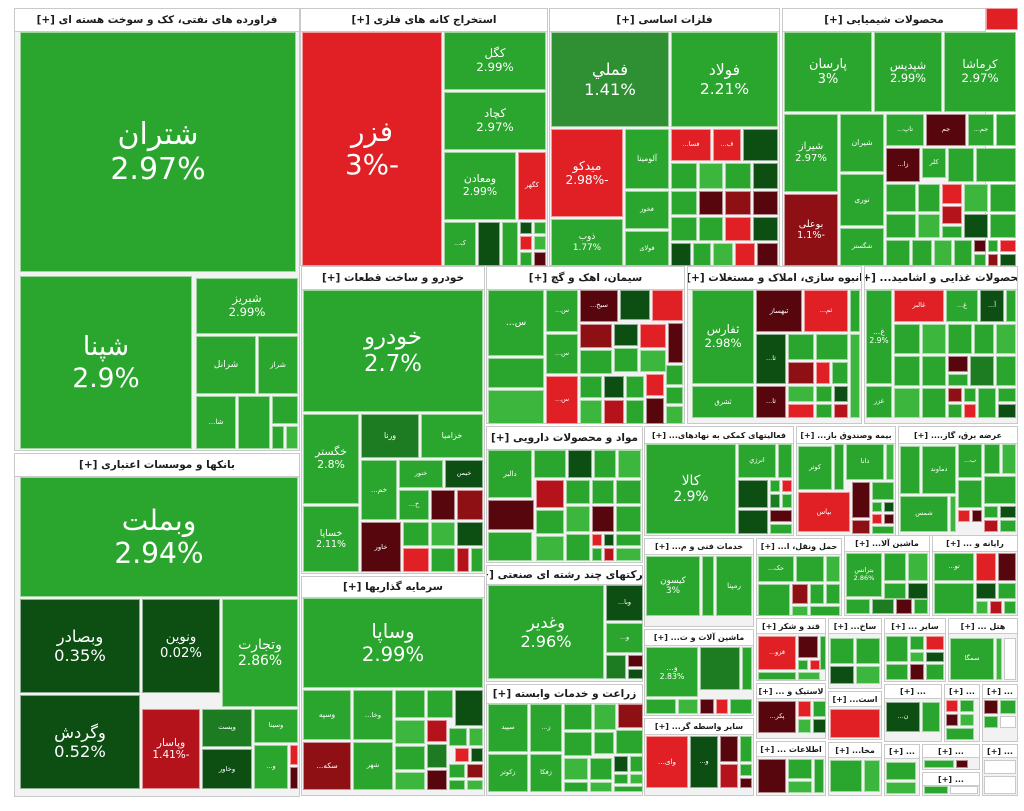 The image size is (1024, 811). What do you see at coordinates (452, 436) in the screenshot?
I see `tile-automotive-خزامیا: خزامیا` at bounding box center [452, 436].